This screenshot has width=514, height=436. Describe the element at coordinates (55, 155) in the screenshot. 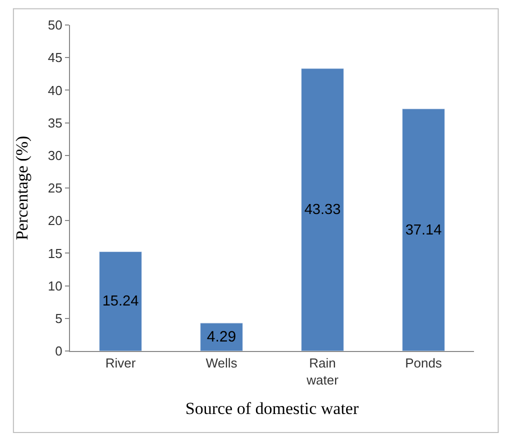

I see `y-tick-label: 30` at that location.